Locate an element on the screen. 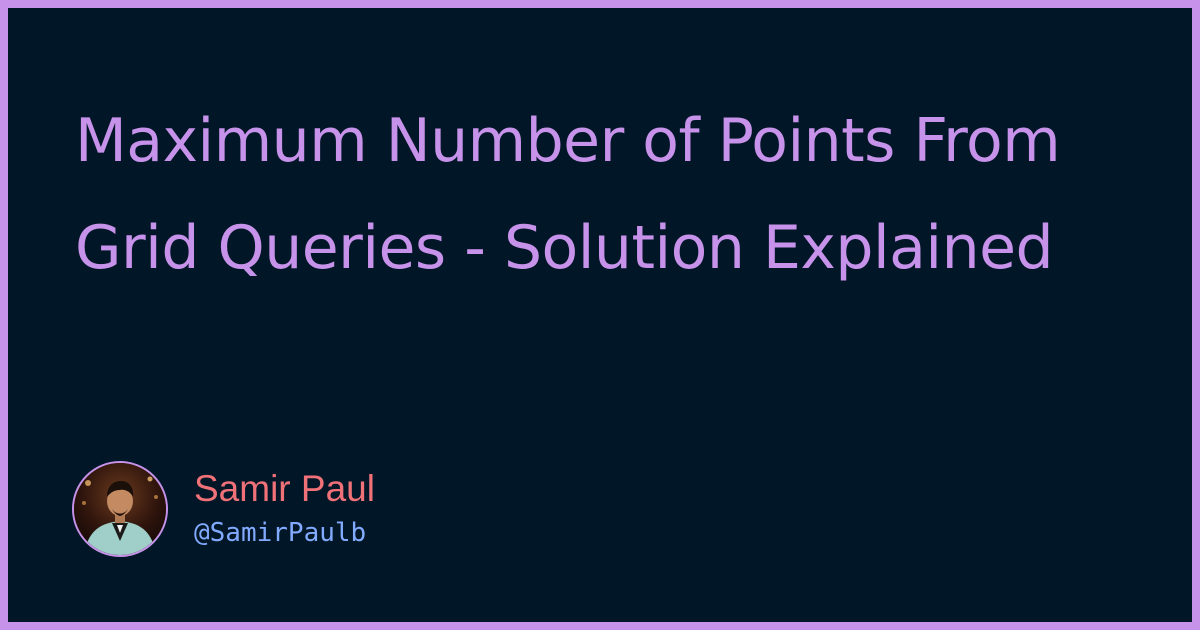 Image resolution: width=1200 pixels, height=630 pixels. author-block: Samir Paul @SamirPaulb is located at coordinates (223, 509).